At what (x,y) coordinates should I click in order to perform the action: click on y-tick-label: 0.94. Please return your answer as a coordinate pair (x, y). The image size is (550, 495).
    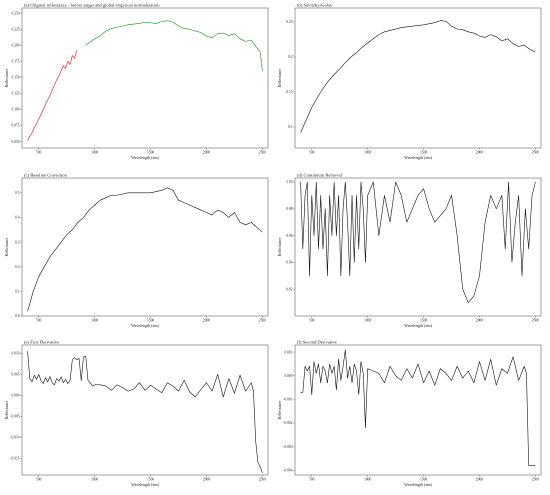
    Looking at the image, I should click on (289, 263).